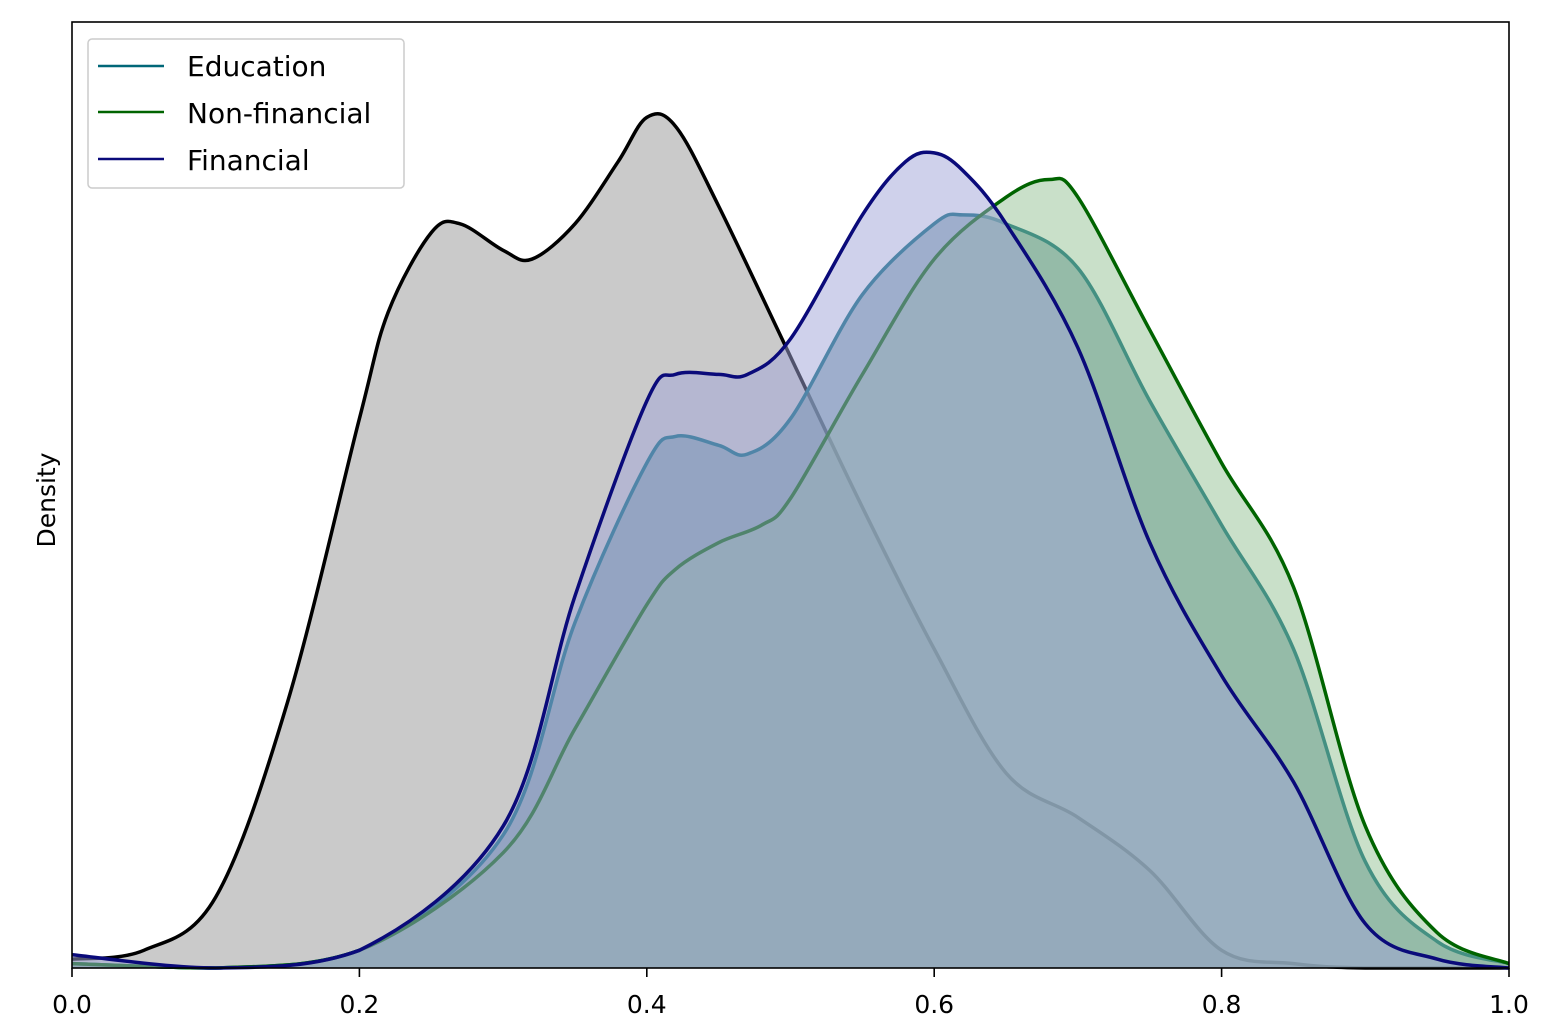 The image size is (1555, 1032). What do you see at coordinates (256, 66) in the screenshot?
I see `legend-label-education: Education` at bounding box center [256, 66].